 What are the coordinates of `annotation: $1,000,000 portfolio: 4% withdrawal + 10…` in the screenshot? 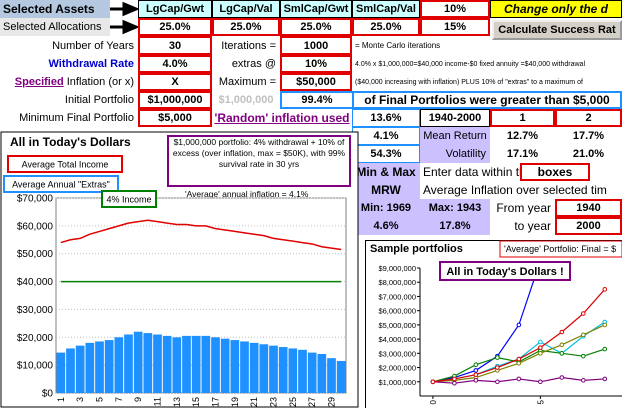 It's located at (259, 153).